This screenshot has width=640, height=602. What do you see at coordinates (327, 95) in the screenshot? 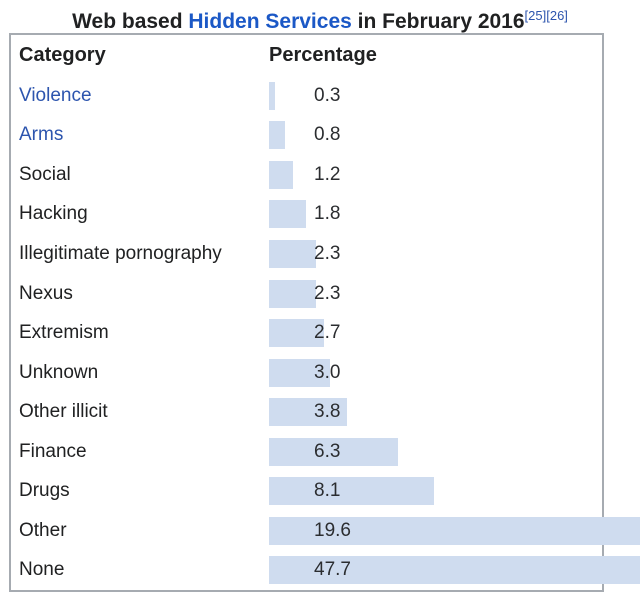
I see `percentage-value: 0.3` at bounding box center [327, 95].